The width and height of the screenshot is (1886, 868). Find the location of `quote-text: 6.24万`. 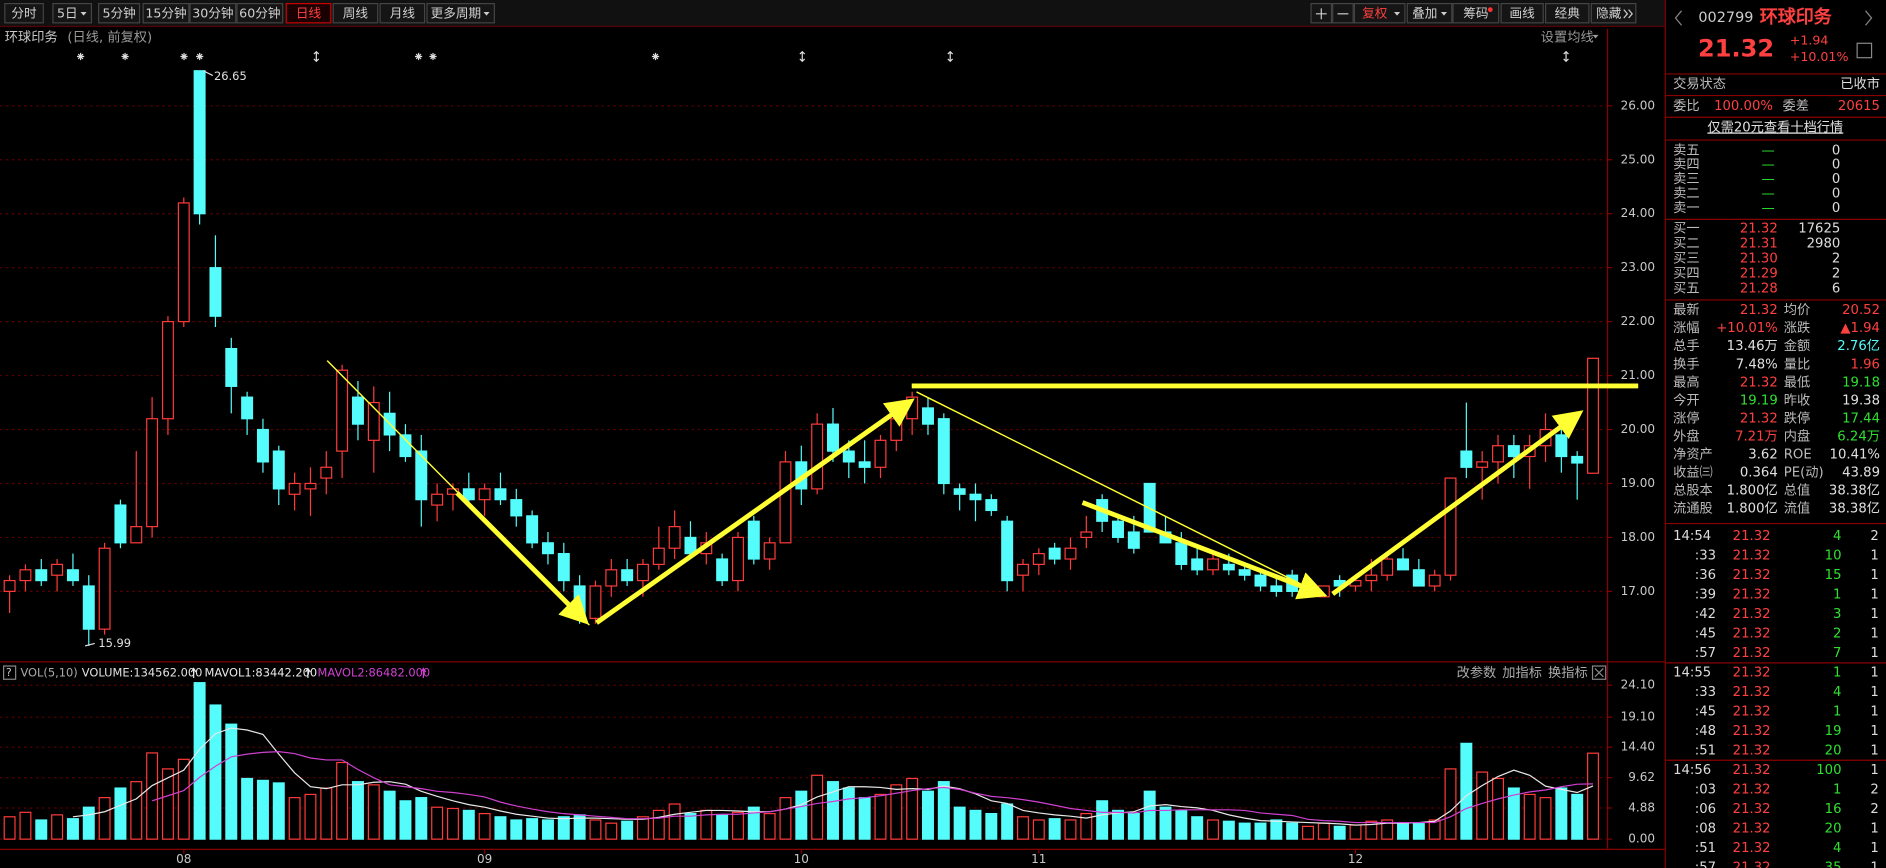

quote-text: 6.24万 is located at coordinates (1858, 436).